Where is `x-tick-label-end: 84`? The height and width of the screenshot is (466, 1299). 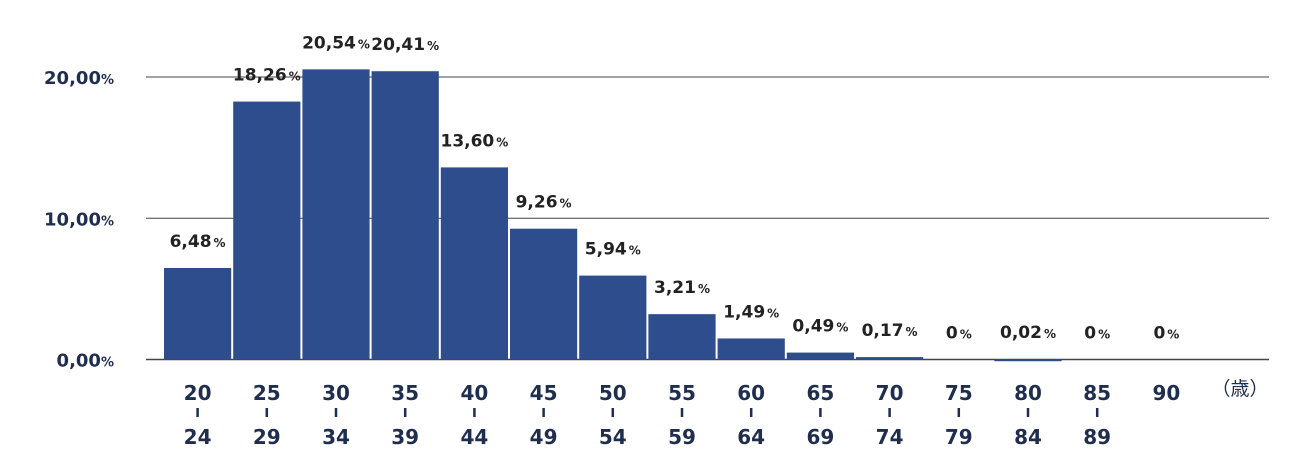
x-tick-label-end: 84 is located at coordinates (1028, 437).